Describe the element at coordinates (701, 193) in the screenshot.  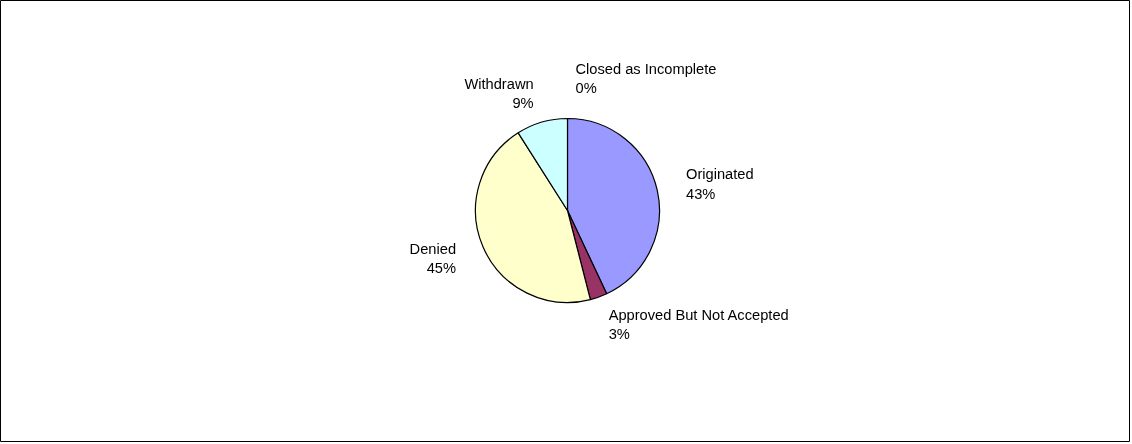
I see `data-label: 43%` at that location.